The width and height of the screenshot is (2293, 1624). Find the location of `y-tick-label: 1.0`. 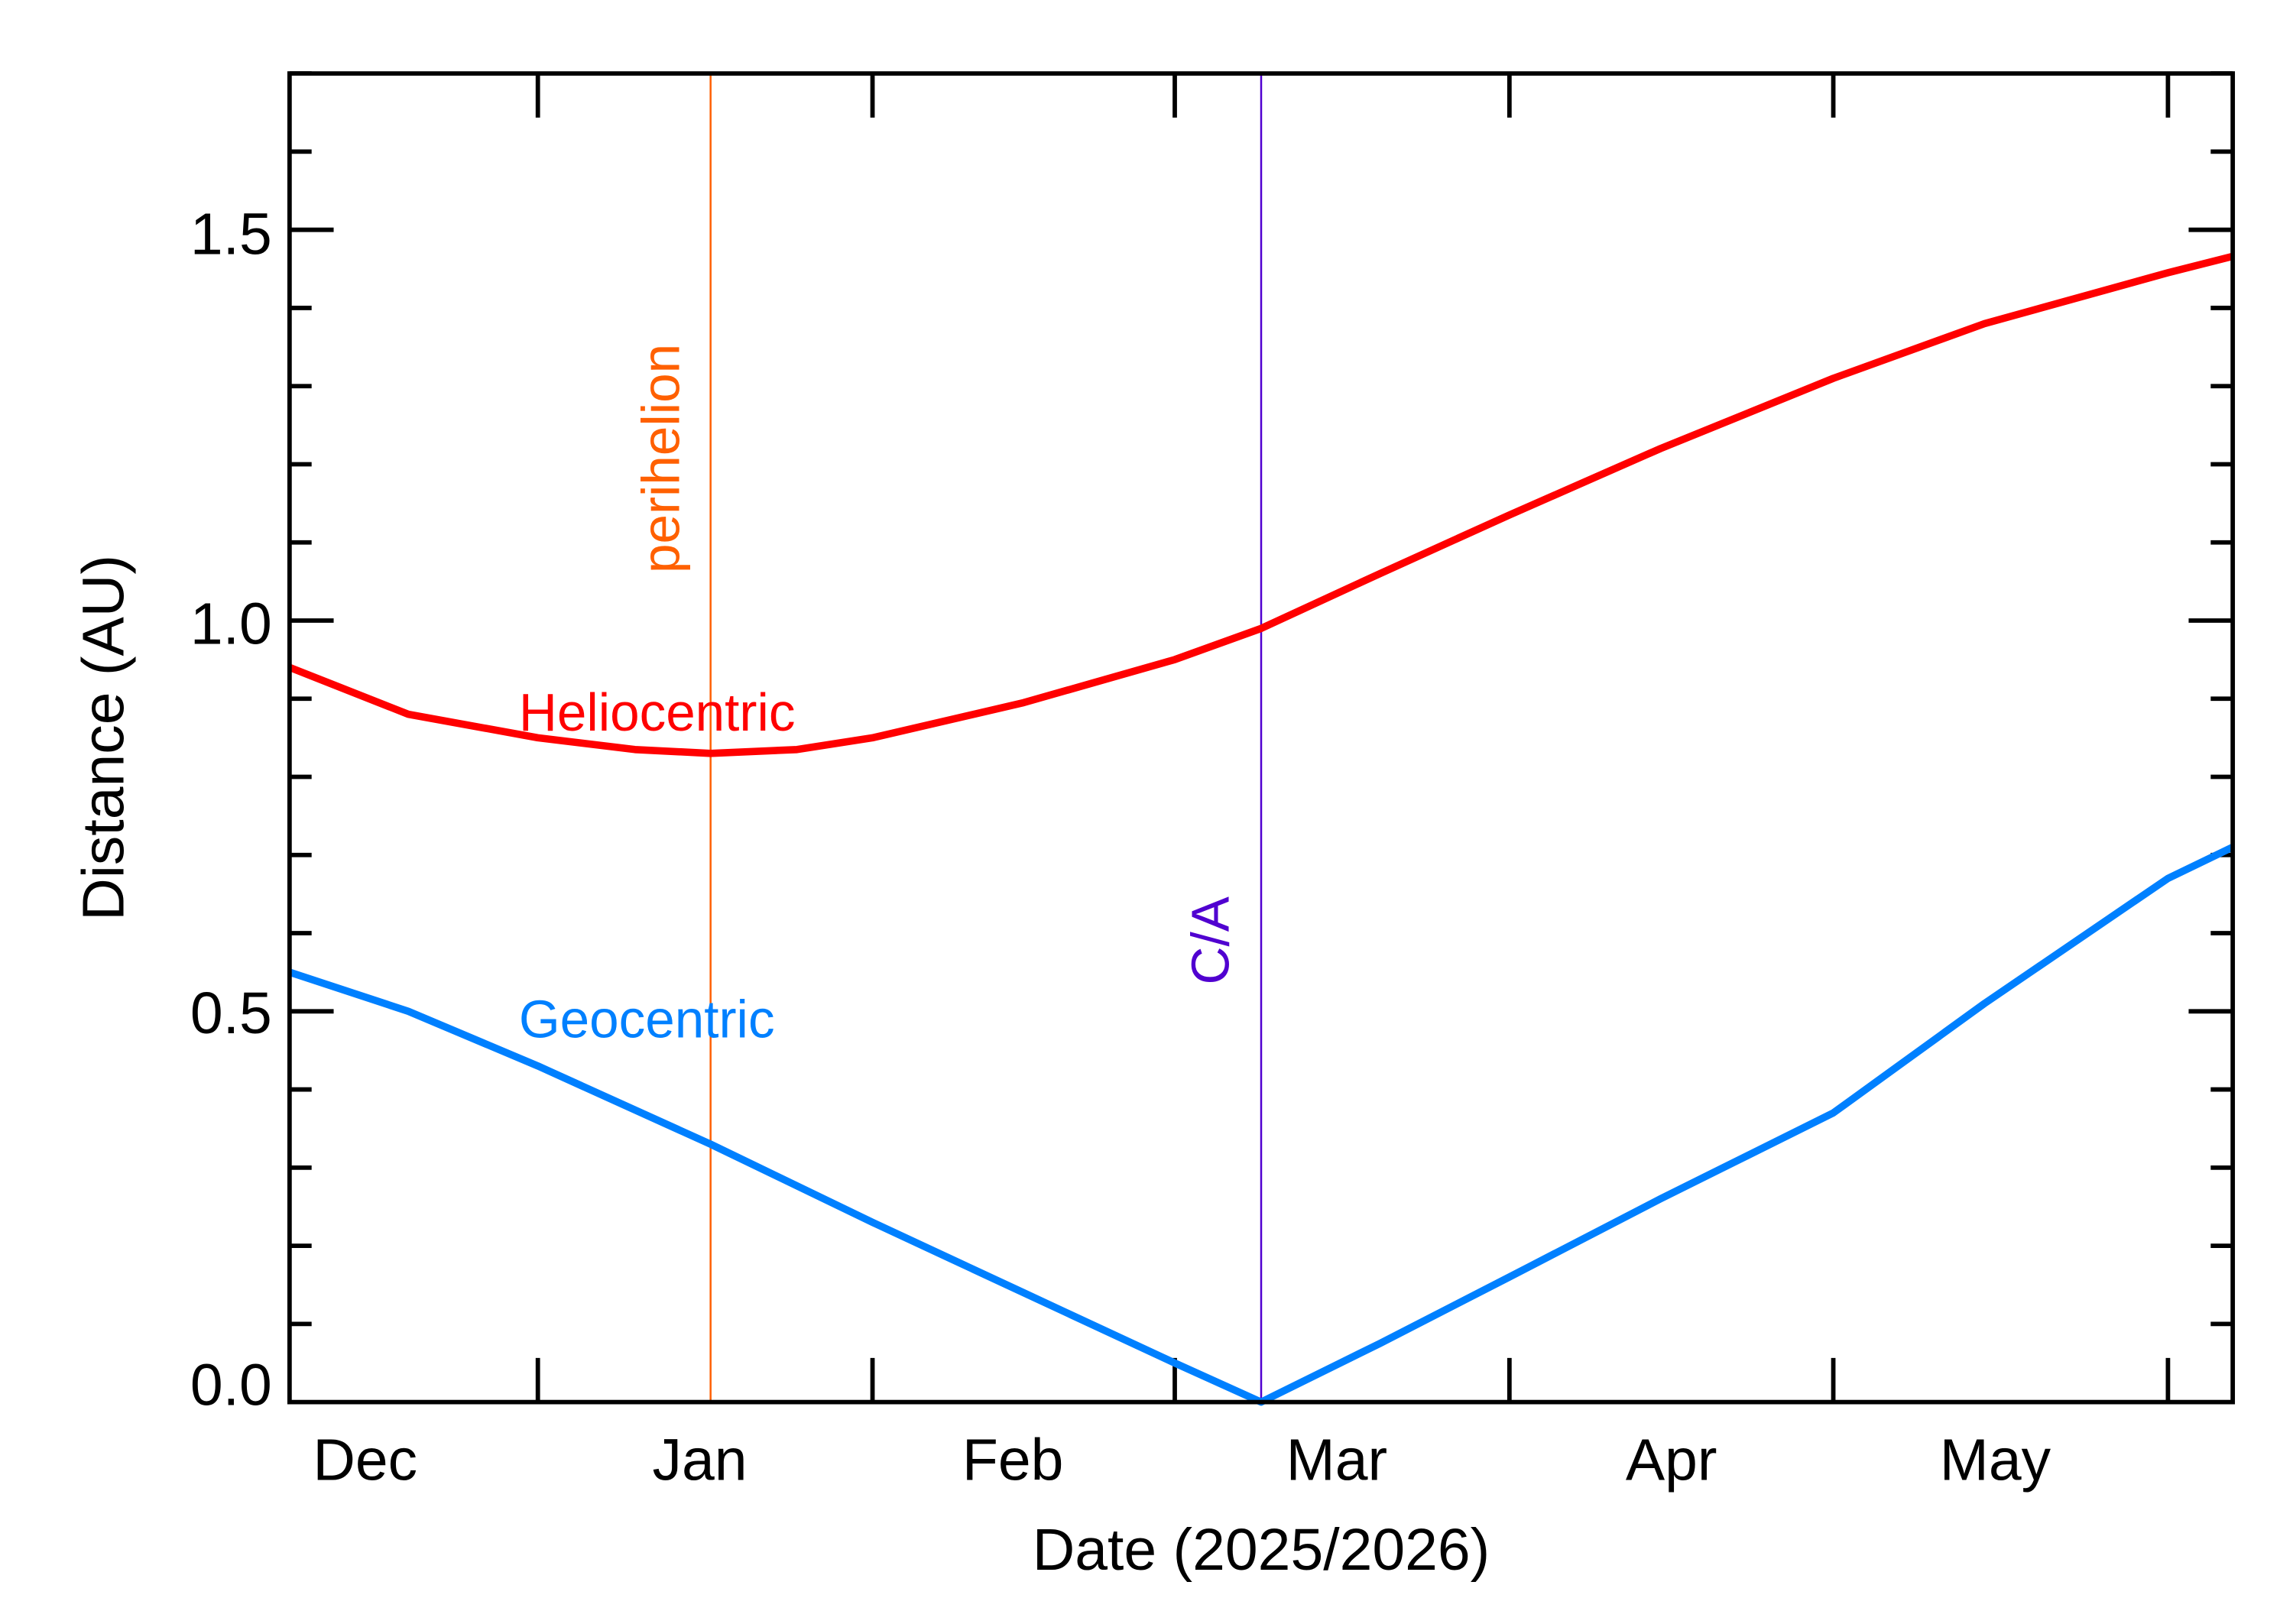

y-tick-label: 1.0 is located at coordinates (231, 623).